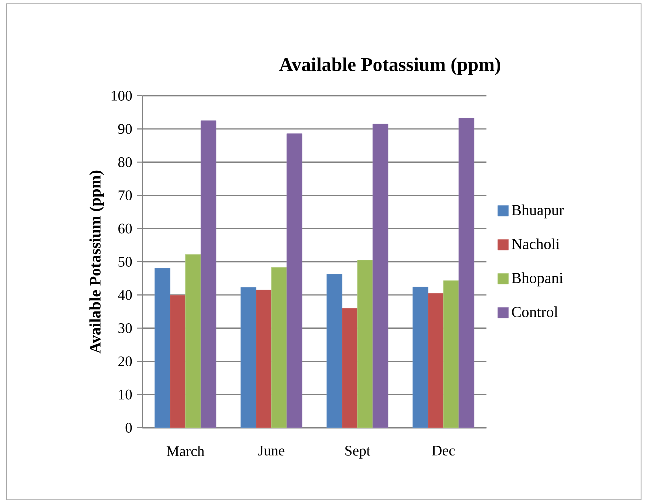 The image size is (652, 504). Describe the element at coordinates (125, 229) in the screenshot. I see `y-tick-label: 60` at that location.